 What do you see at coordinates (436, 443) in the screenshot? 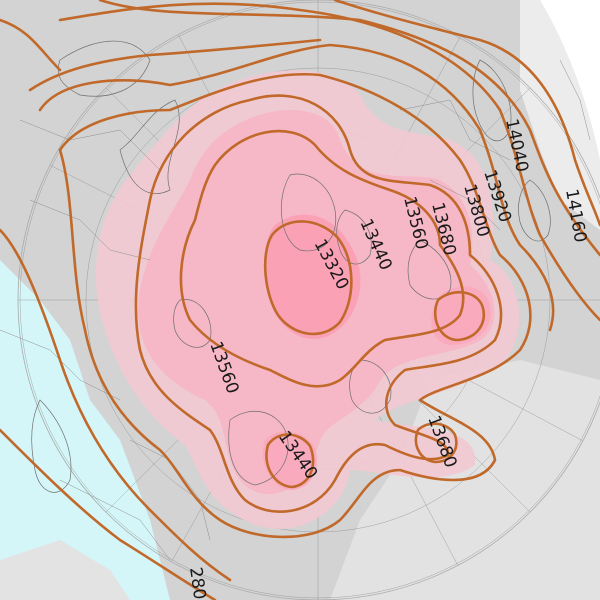
I see `contour-13680-small` at bounding box center [436, 443].